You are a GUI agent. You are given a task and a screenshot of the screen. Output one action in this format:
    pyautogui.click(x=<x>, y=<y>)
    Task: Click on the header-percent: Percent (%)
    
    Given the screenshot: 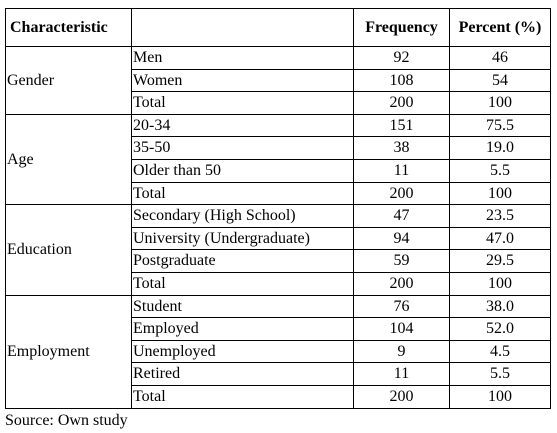 What is the action you would take?
    pyautogui.click(x=500, y=27)
    